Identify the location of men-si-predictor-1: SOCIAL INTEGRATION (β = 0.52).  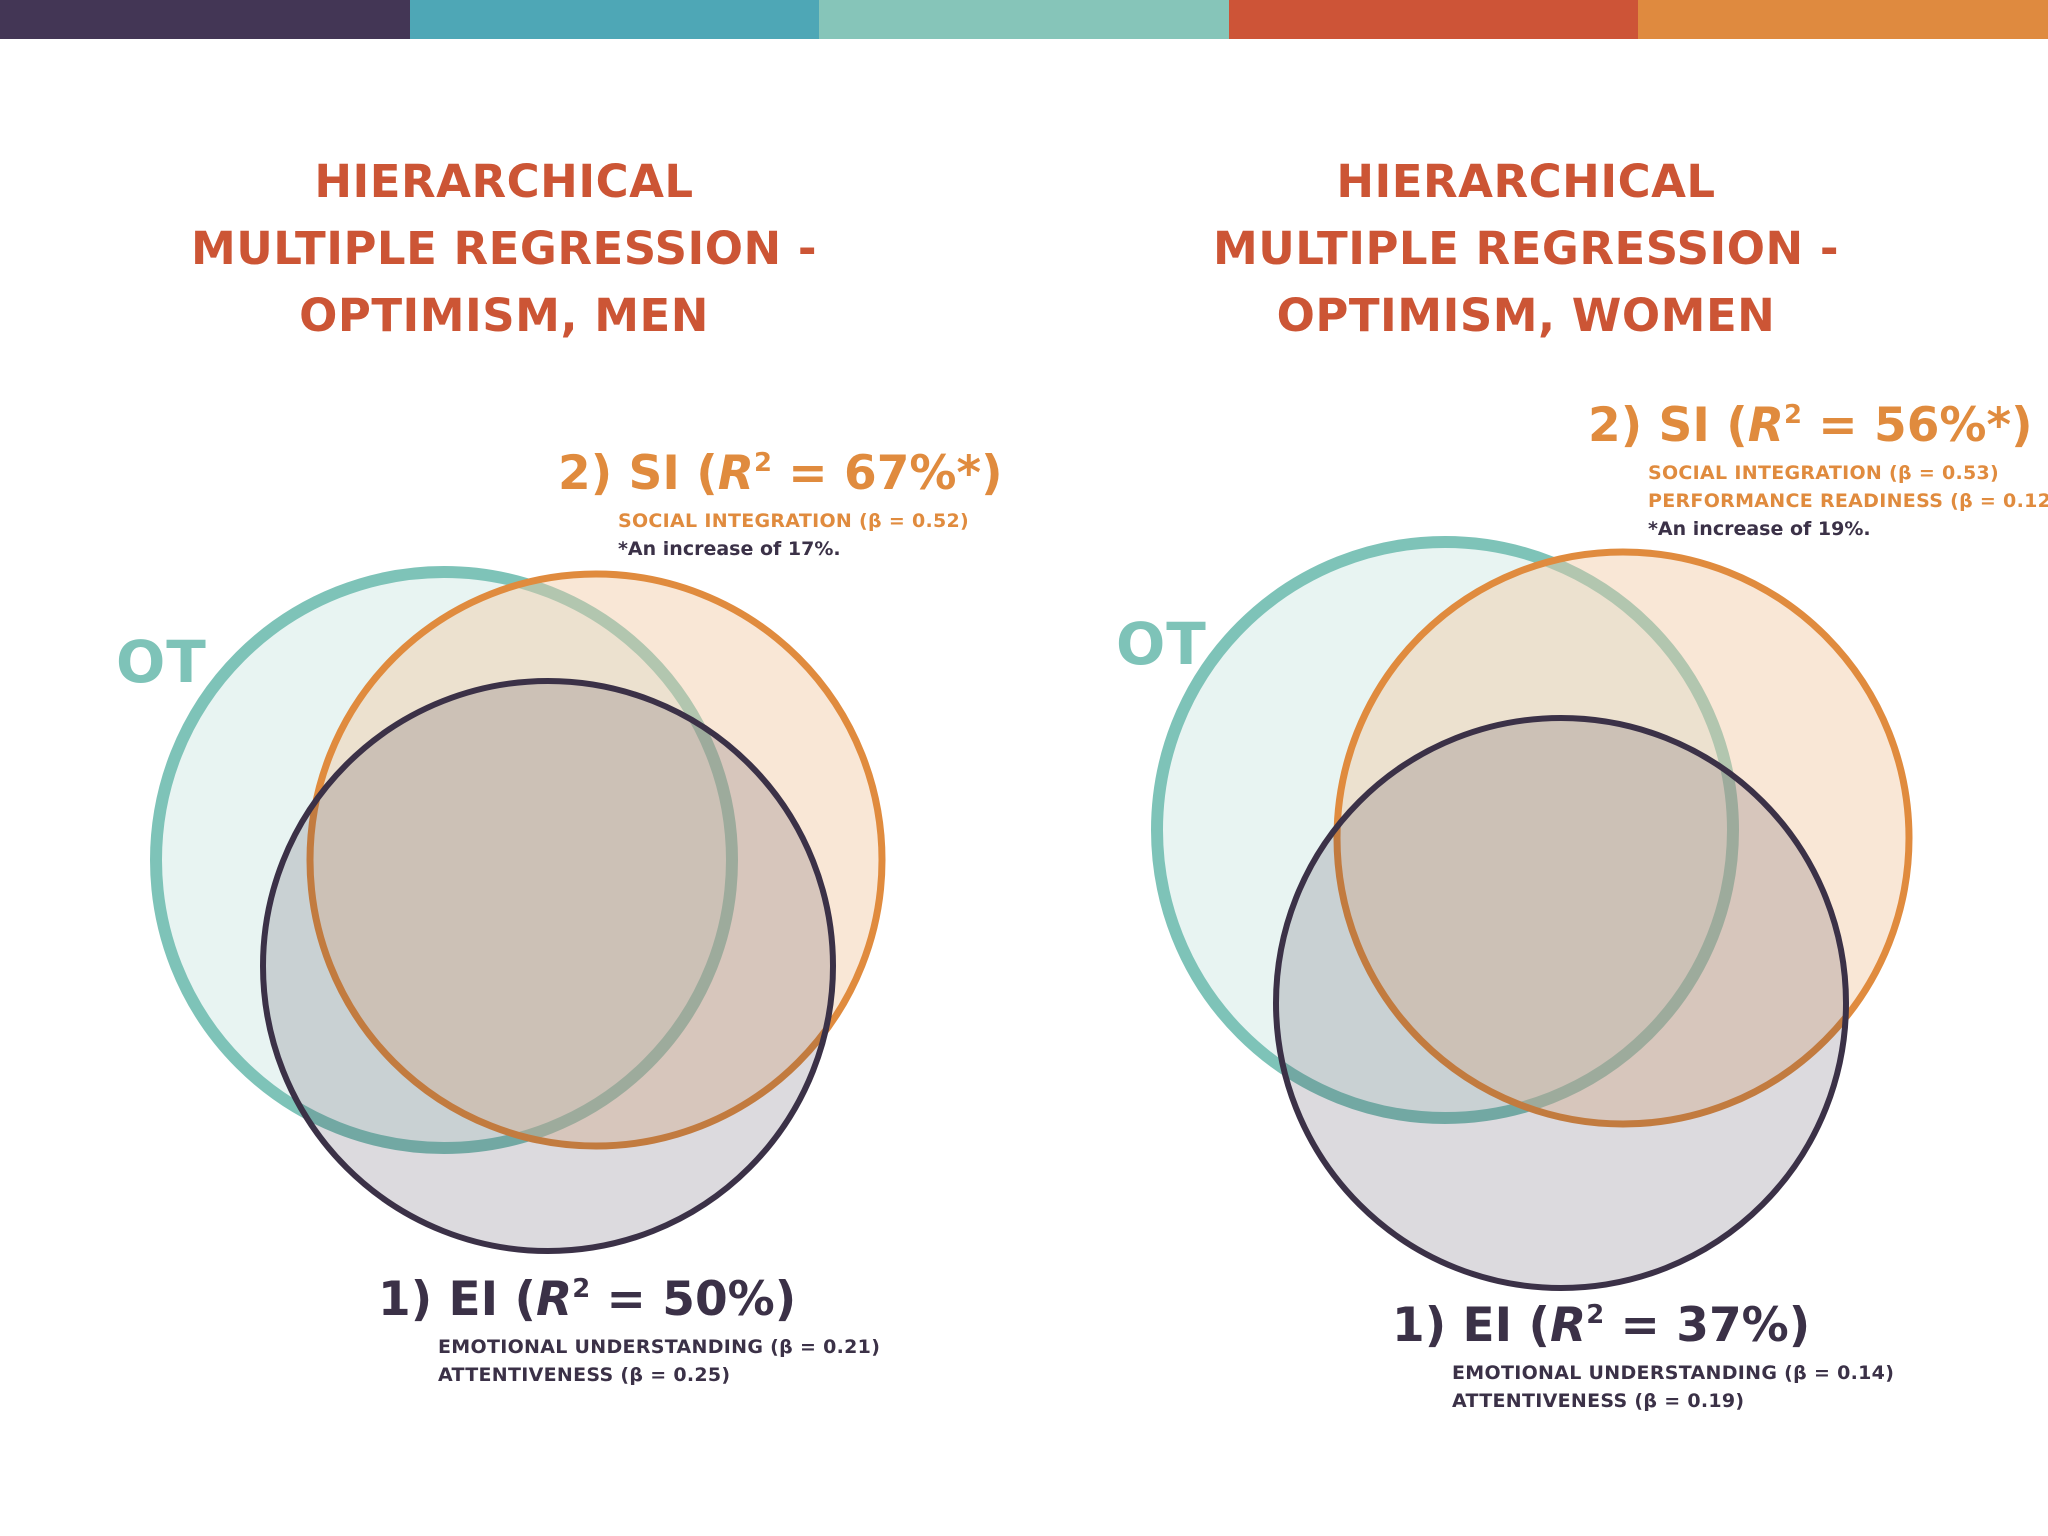
(810, 521).